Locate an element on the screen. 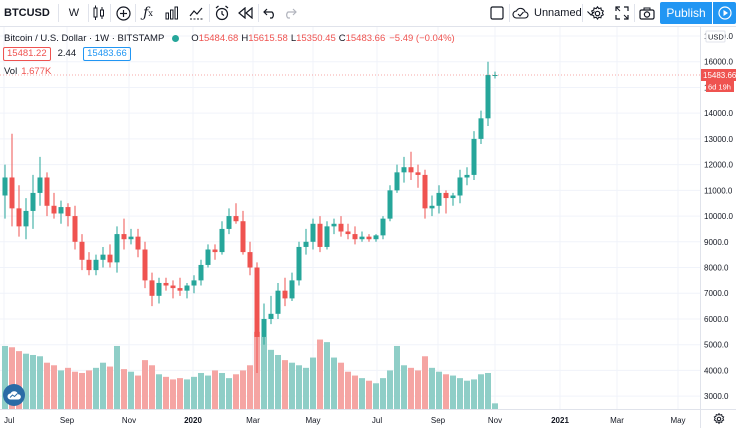  interval-button: W is located at coordinates (74, 13).